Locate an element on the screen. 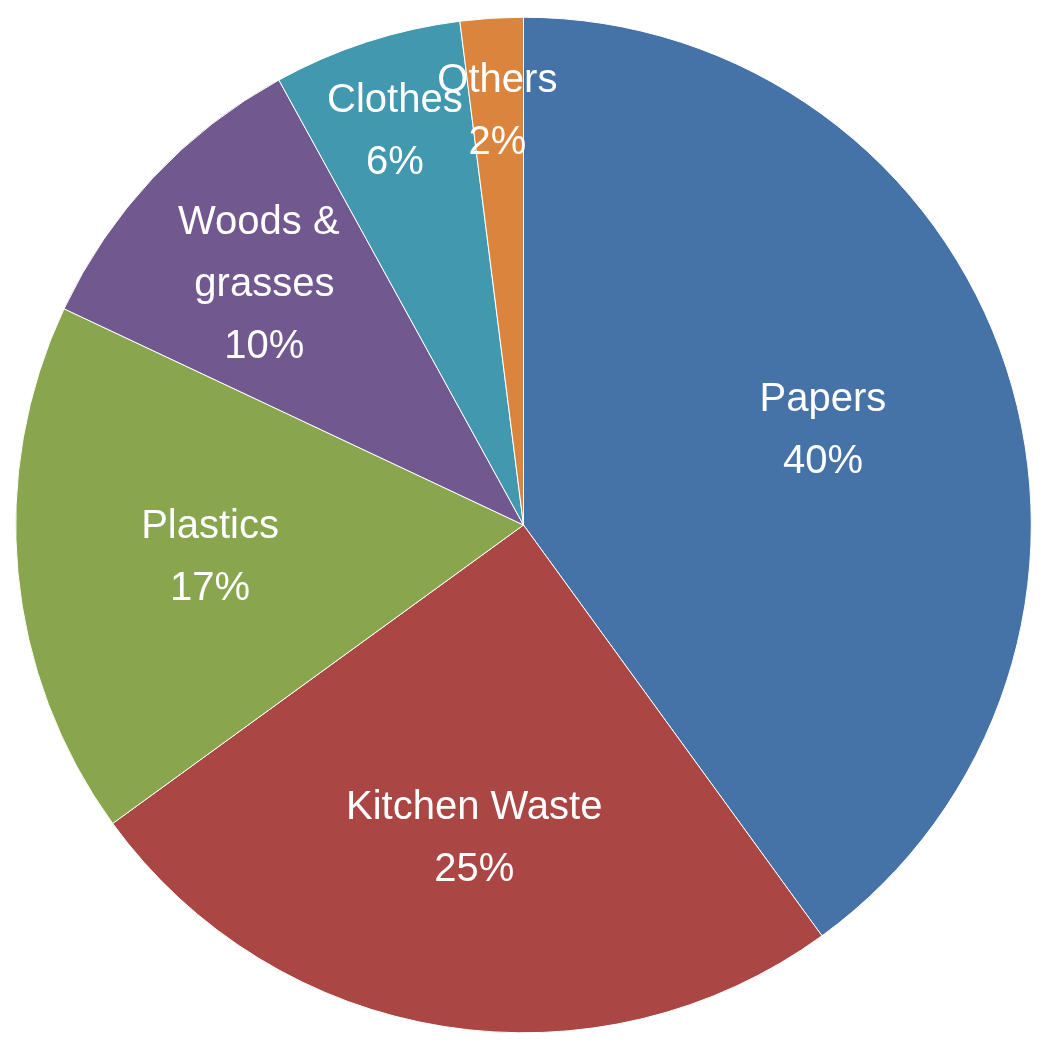 The image size is (1047, 1050). data-label: 17% is located at coordinates (210, 585).